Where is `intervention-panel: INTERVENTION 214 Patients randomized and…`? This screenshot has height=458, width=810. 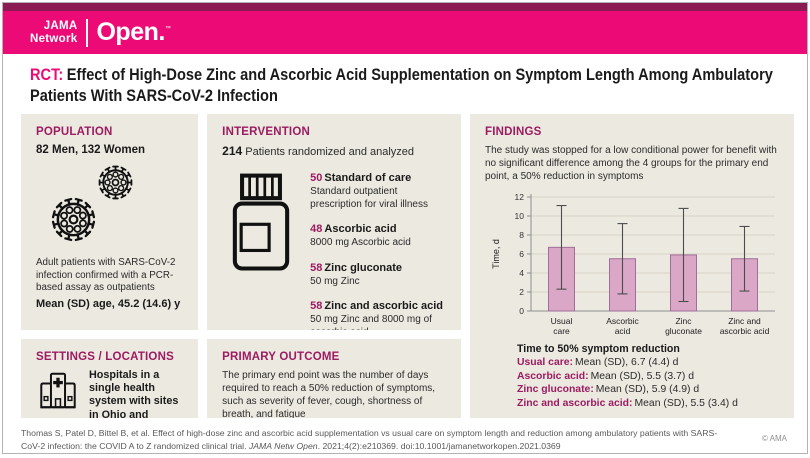
intervention-panel: INTERVENTION 214 Patients randomized and… is located at coordinates (334, 222).